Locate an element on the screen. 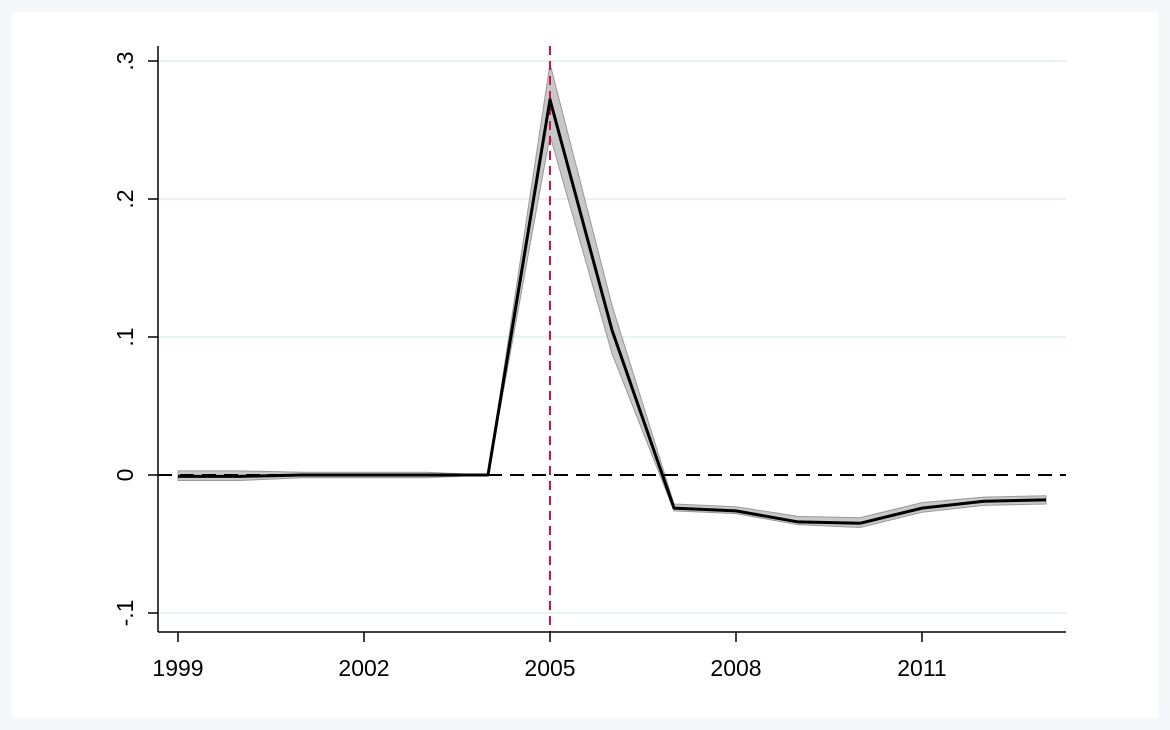 The width and height of the screenshot is (1170, 730). y-tick-label: 0 is located at coordinates (125, 475).